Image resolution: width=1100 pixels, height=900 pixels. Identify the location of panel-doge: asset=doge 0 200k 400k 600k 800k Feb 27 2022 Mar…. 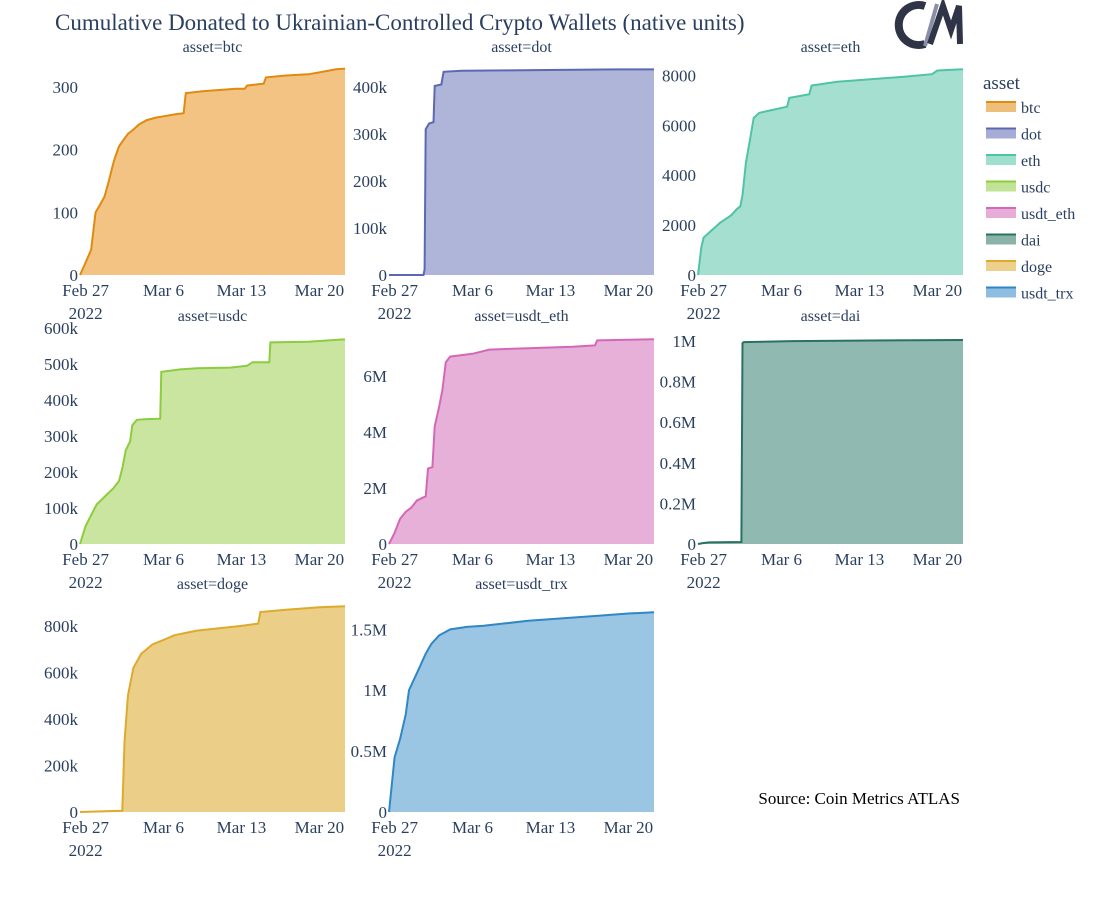
(195, 718).